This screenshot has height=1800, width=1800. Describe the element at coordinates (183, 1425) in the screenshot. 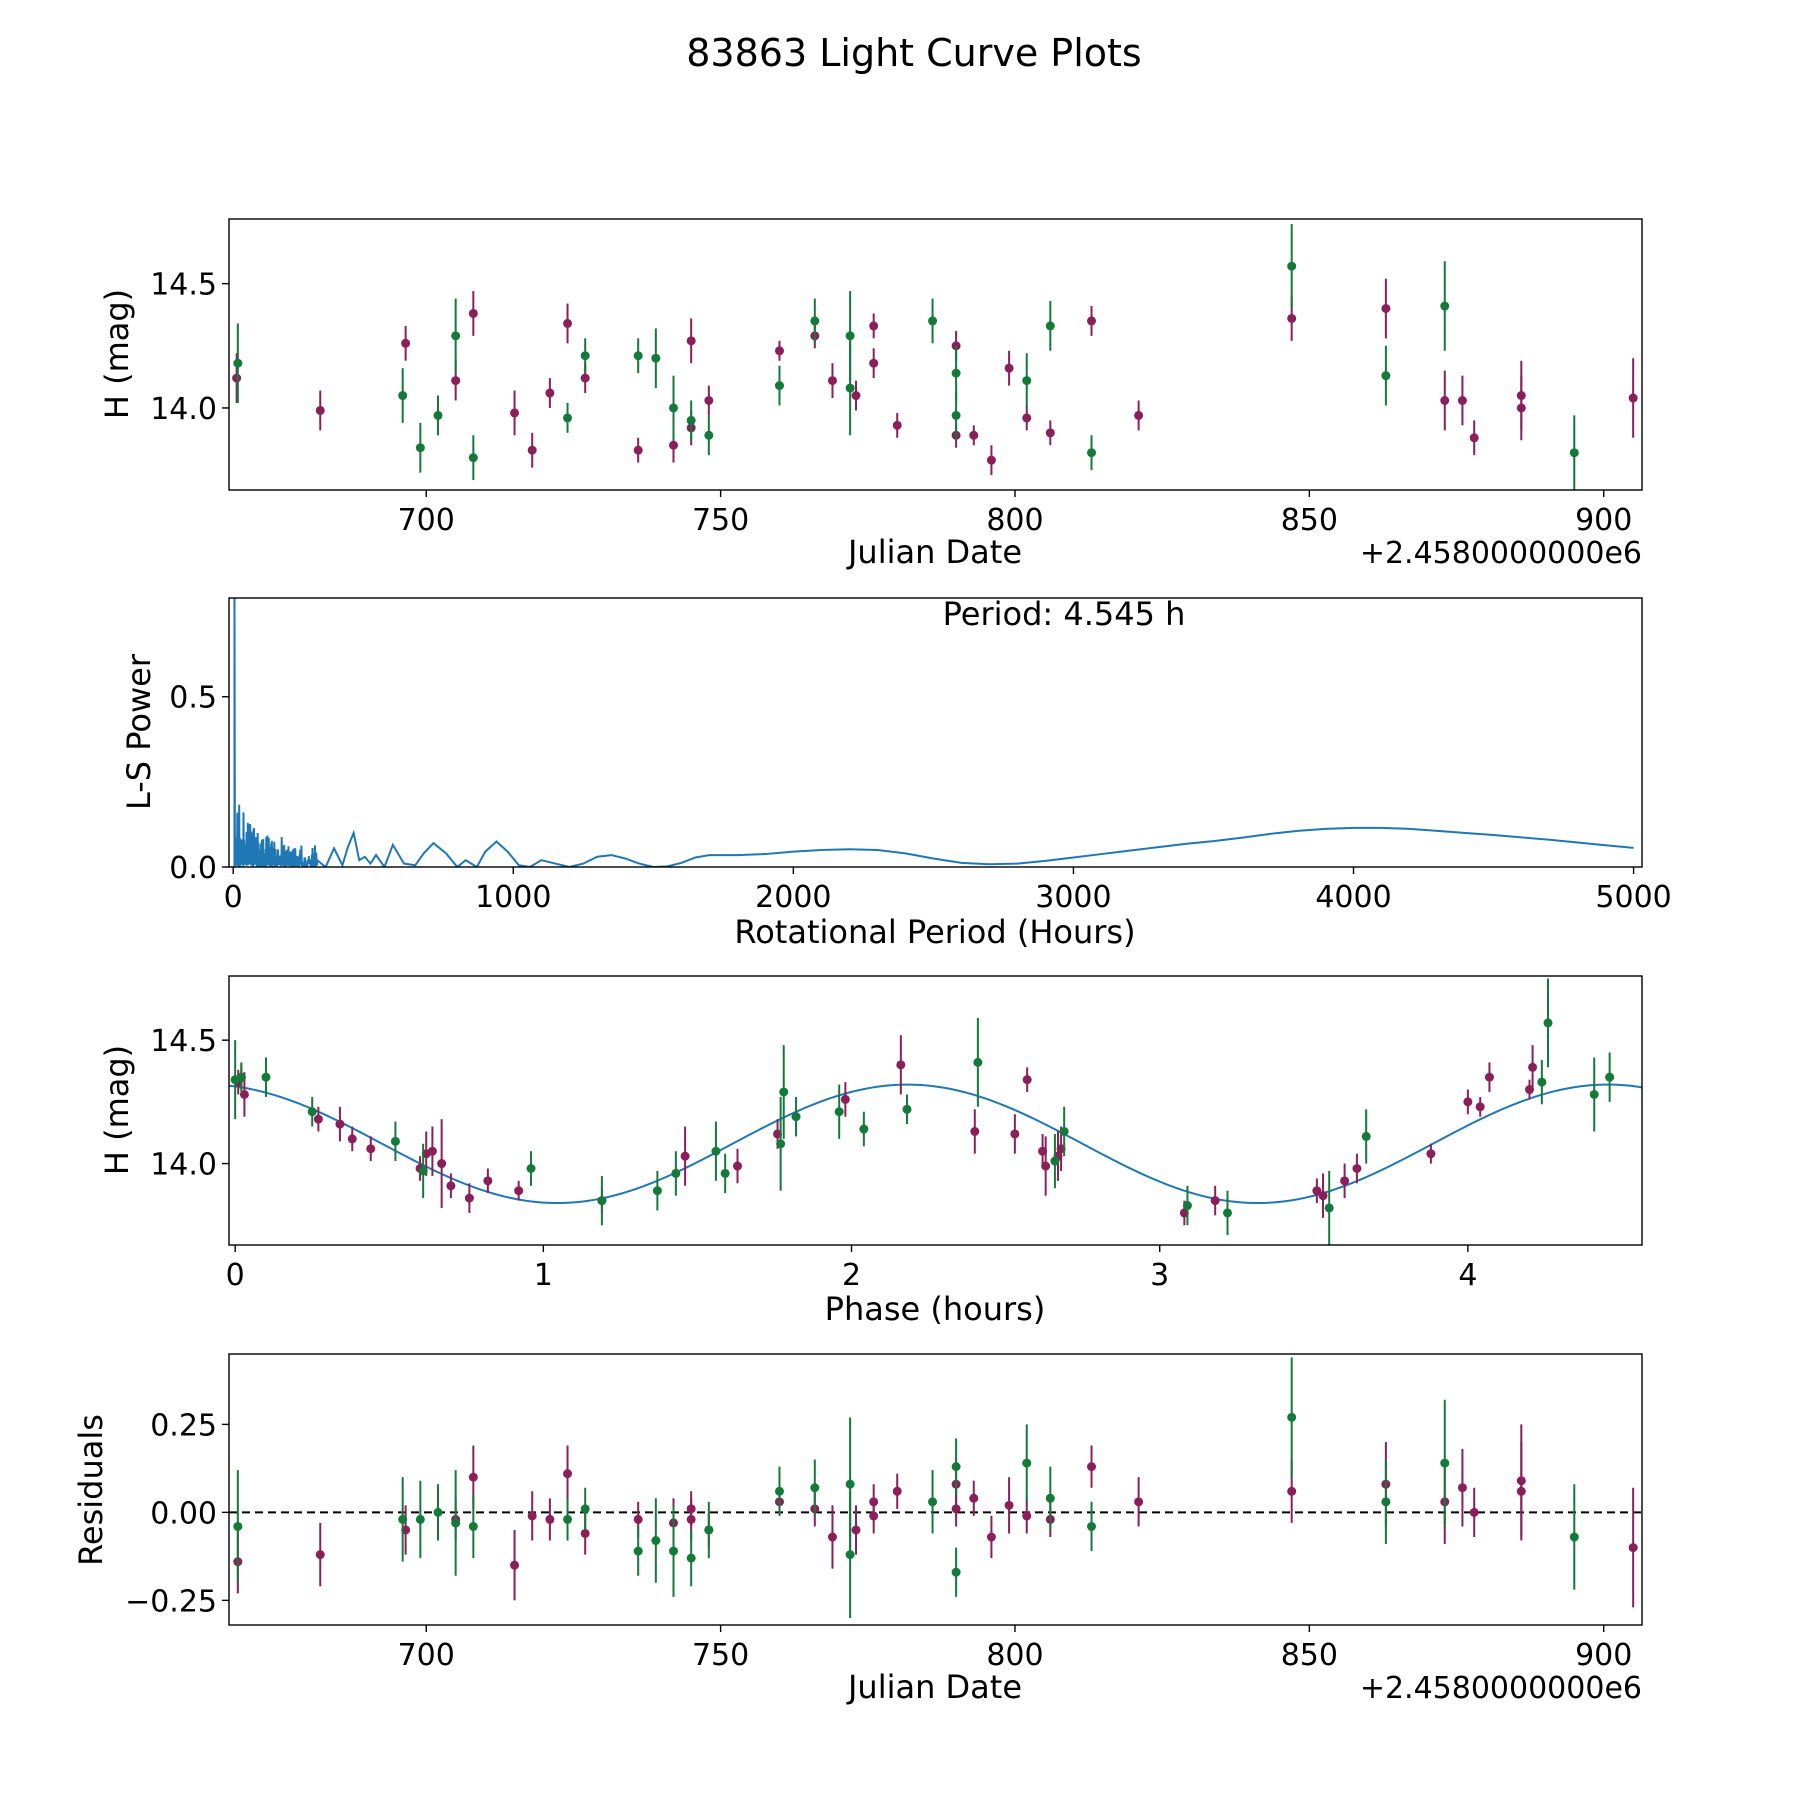

I see `y-tick-label: 0.25` at that location.